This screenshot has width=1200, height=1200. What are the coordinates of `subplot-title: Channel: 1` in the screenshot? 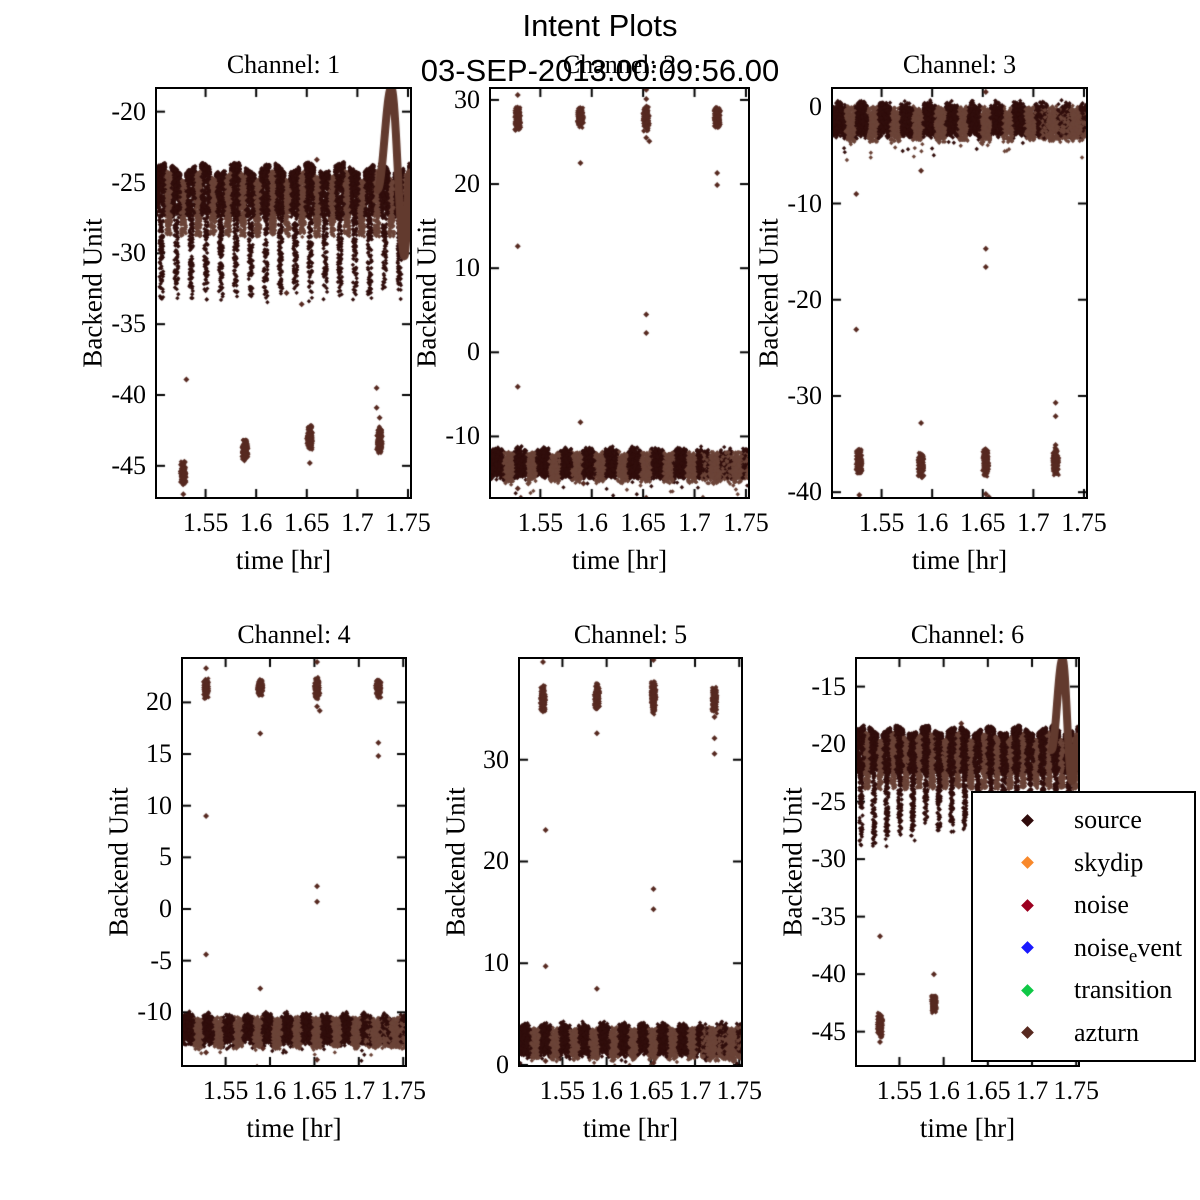 It's located at (283, 64).